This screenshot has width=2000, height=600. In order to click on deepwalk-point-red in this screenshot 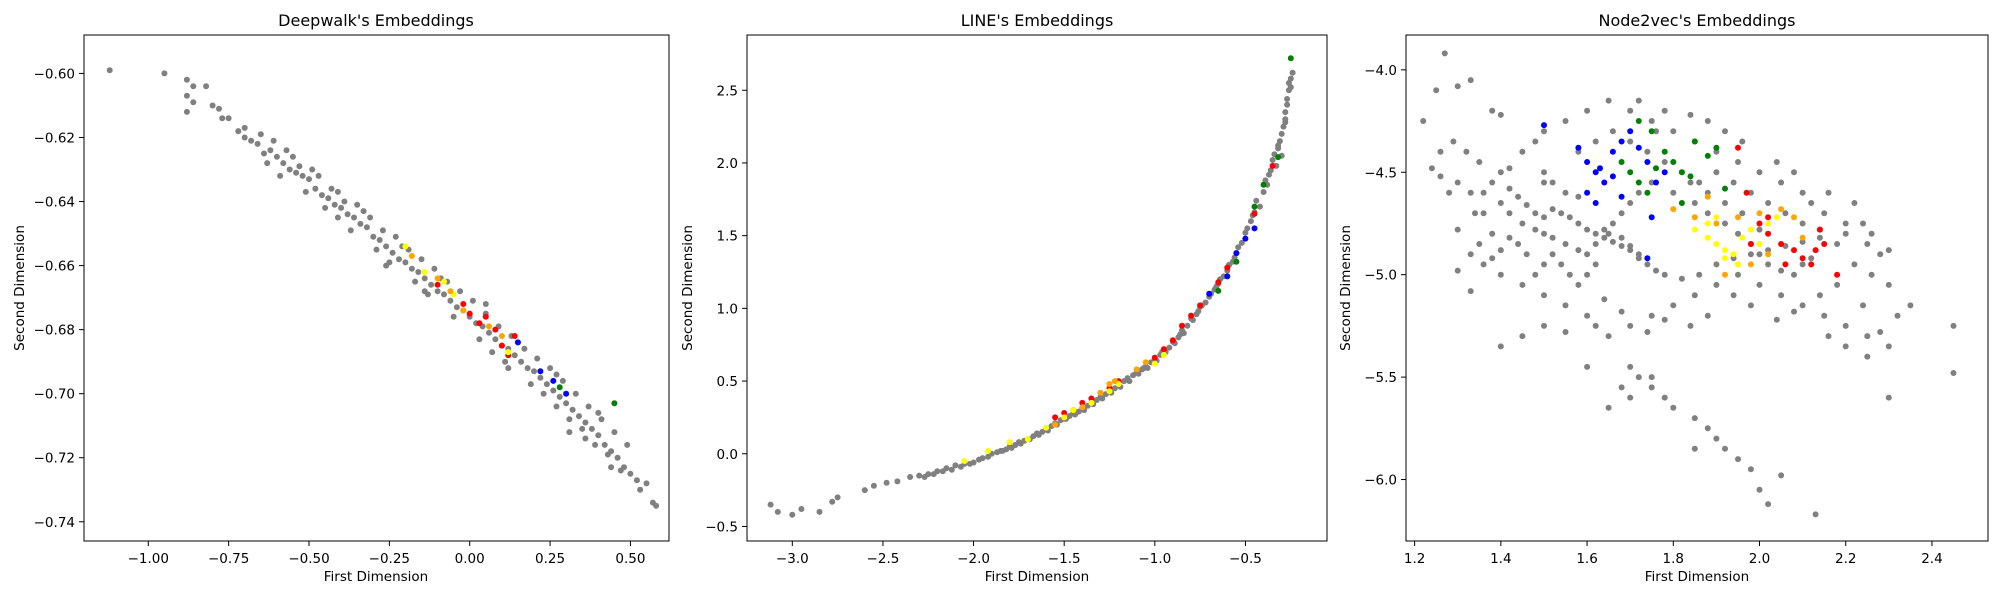, I will do `click(463, 304)`.